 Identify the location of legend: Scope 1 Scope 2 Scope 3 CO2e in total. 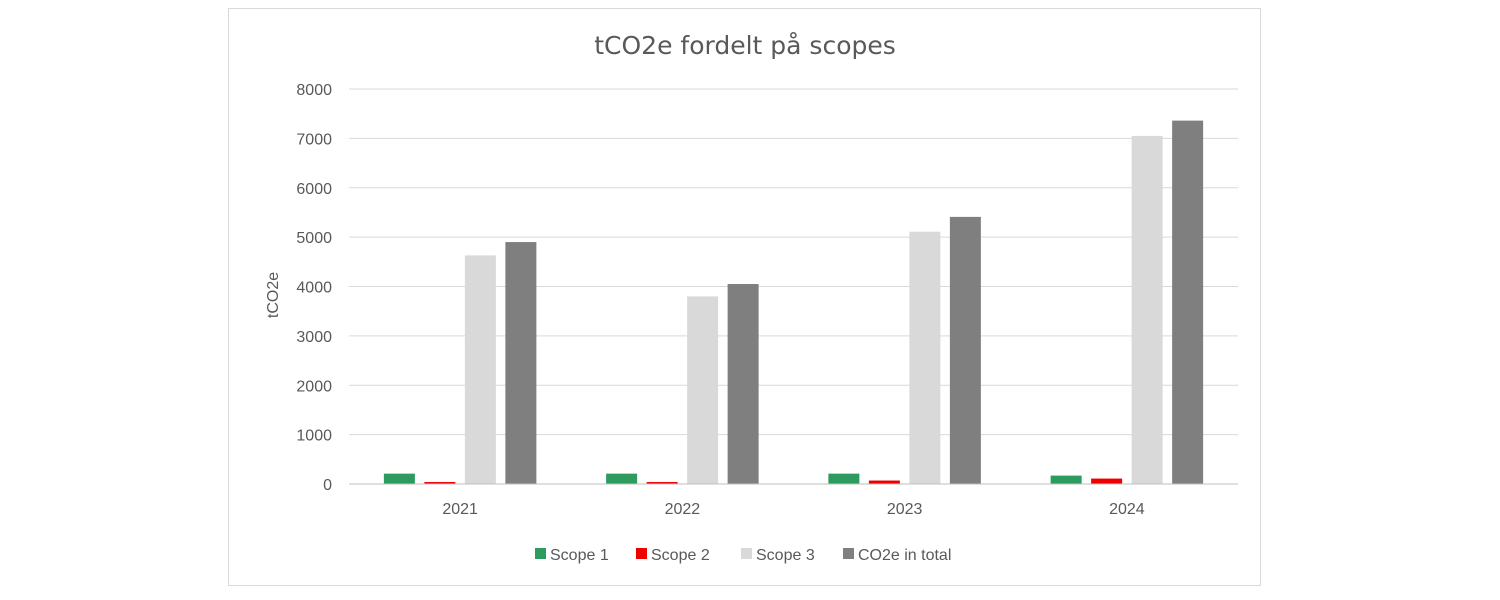
(743, 555).